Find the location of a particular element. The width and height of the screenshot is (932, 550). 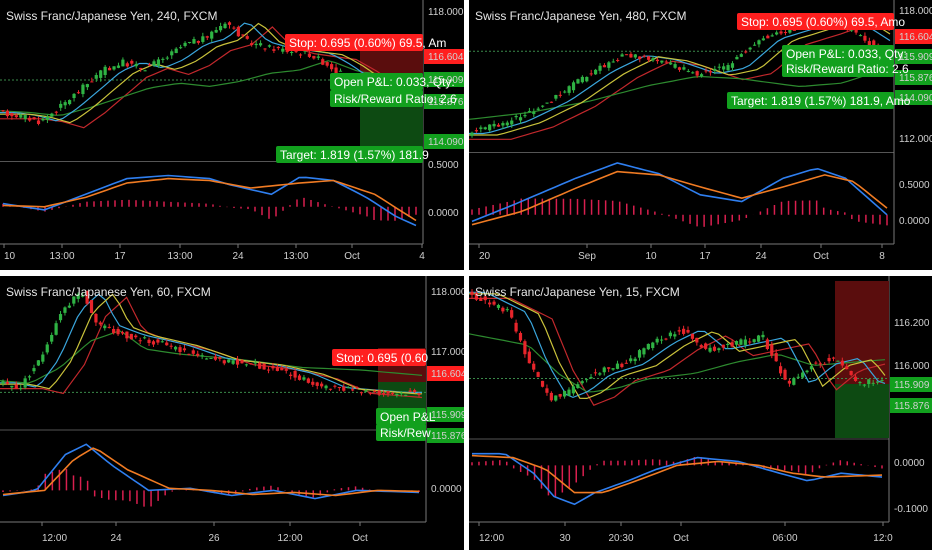

target-price-tag is located at coordinates (913, 97).